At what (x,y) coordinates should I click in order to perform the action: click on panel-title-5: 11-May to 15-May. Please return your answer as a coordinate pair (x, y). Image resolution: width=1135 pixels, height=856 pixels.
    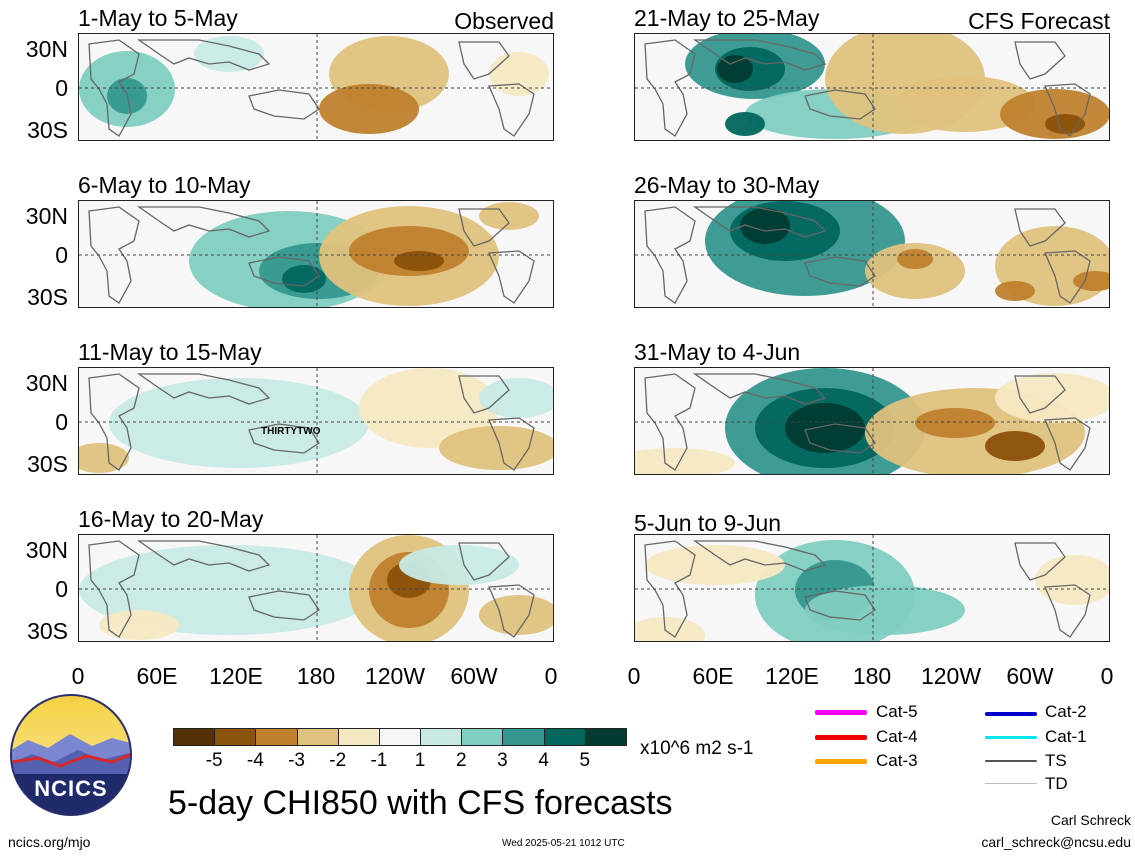
    Looking at the image, I should click on (170, 352).